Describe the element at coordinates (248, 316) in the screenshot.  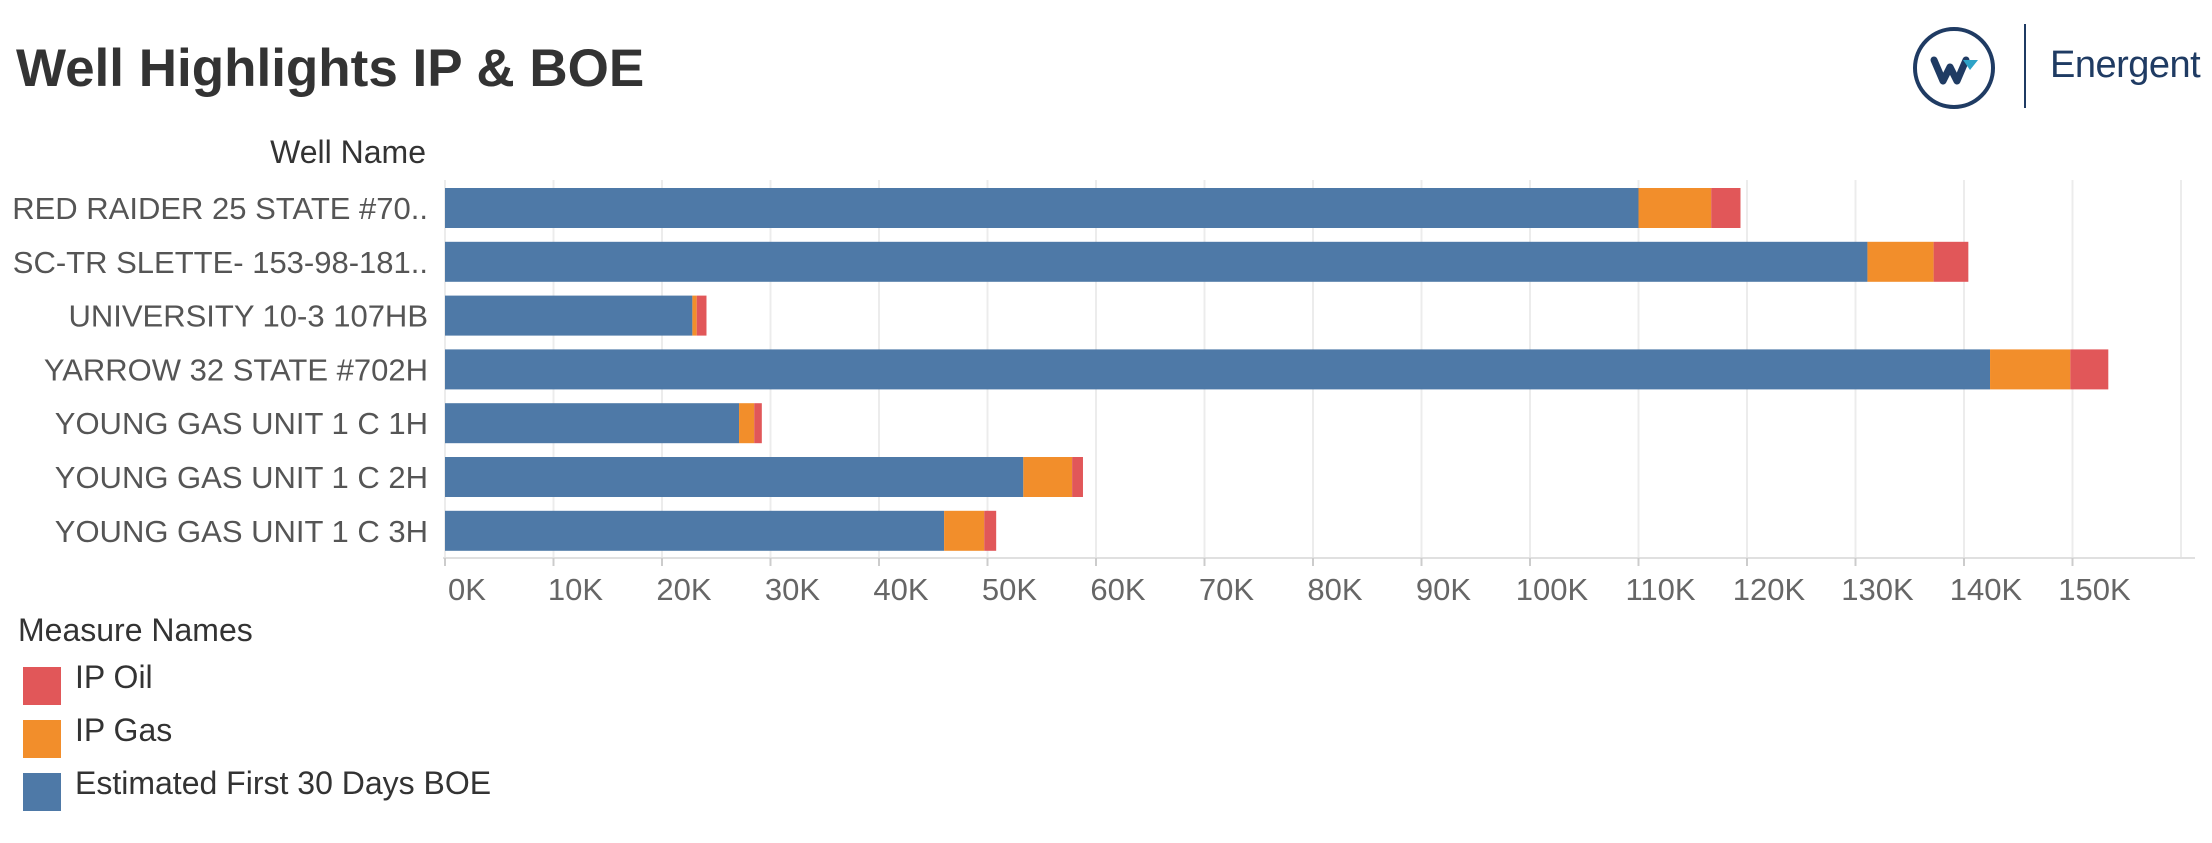
I see `category-label: UNIVERSITY 10-3 107HB` at that location.